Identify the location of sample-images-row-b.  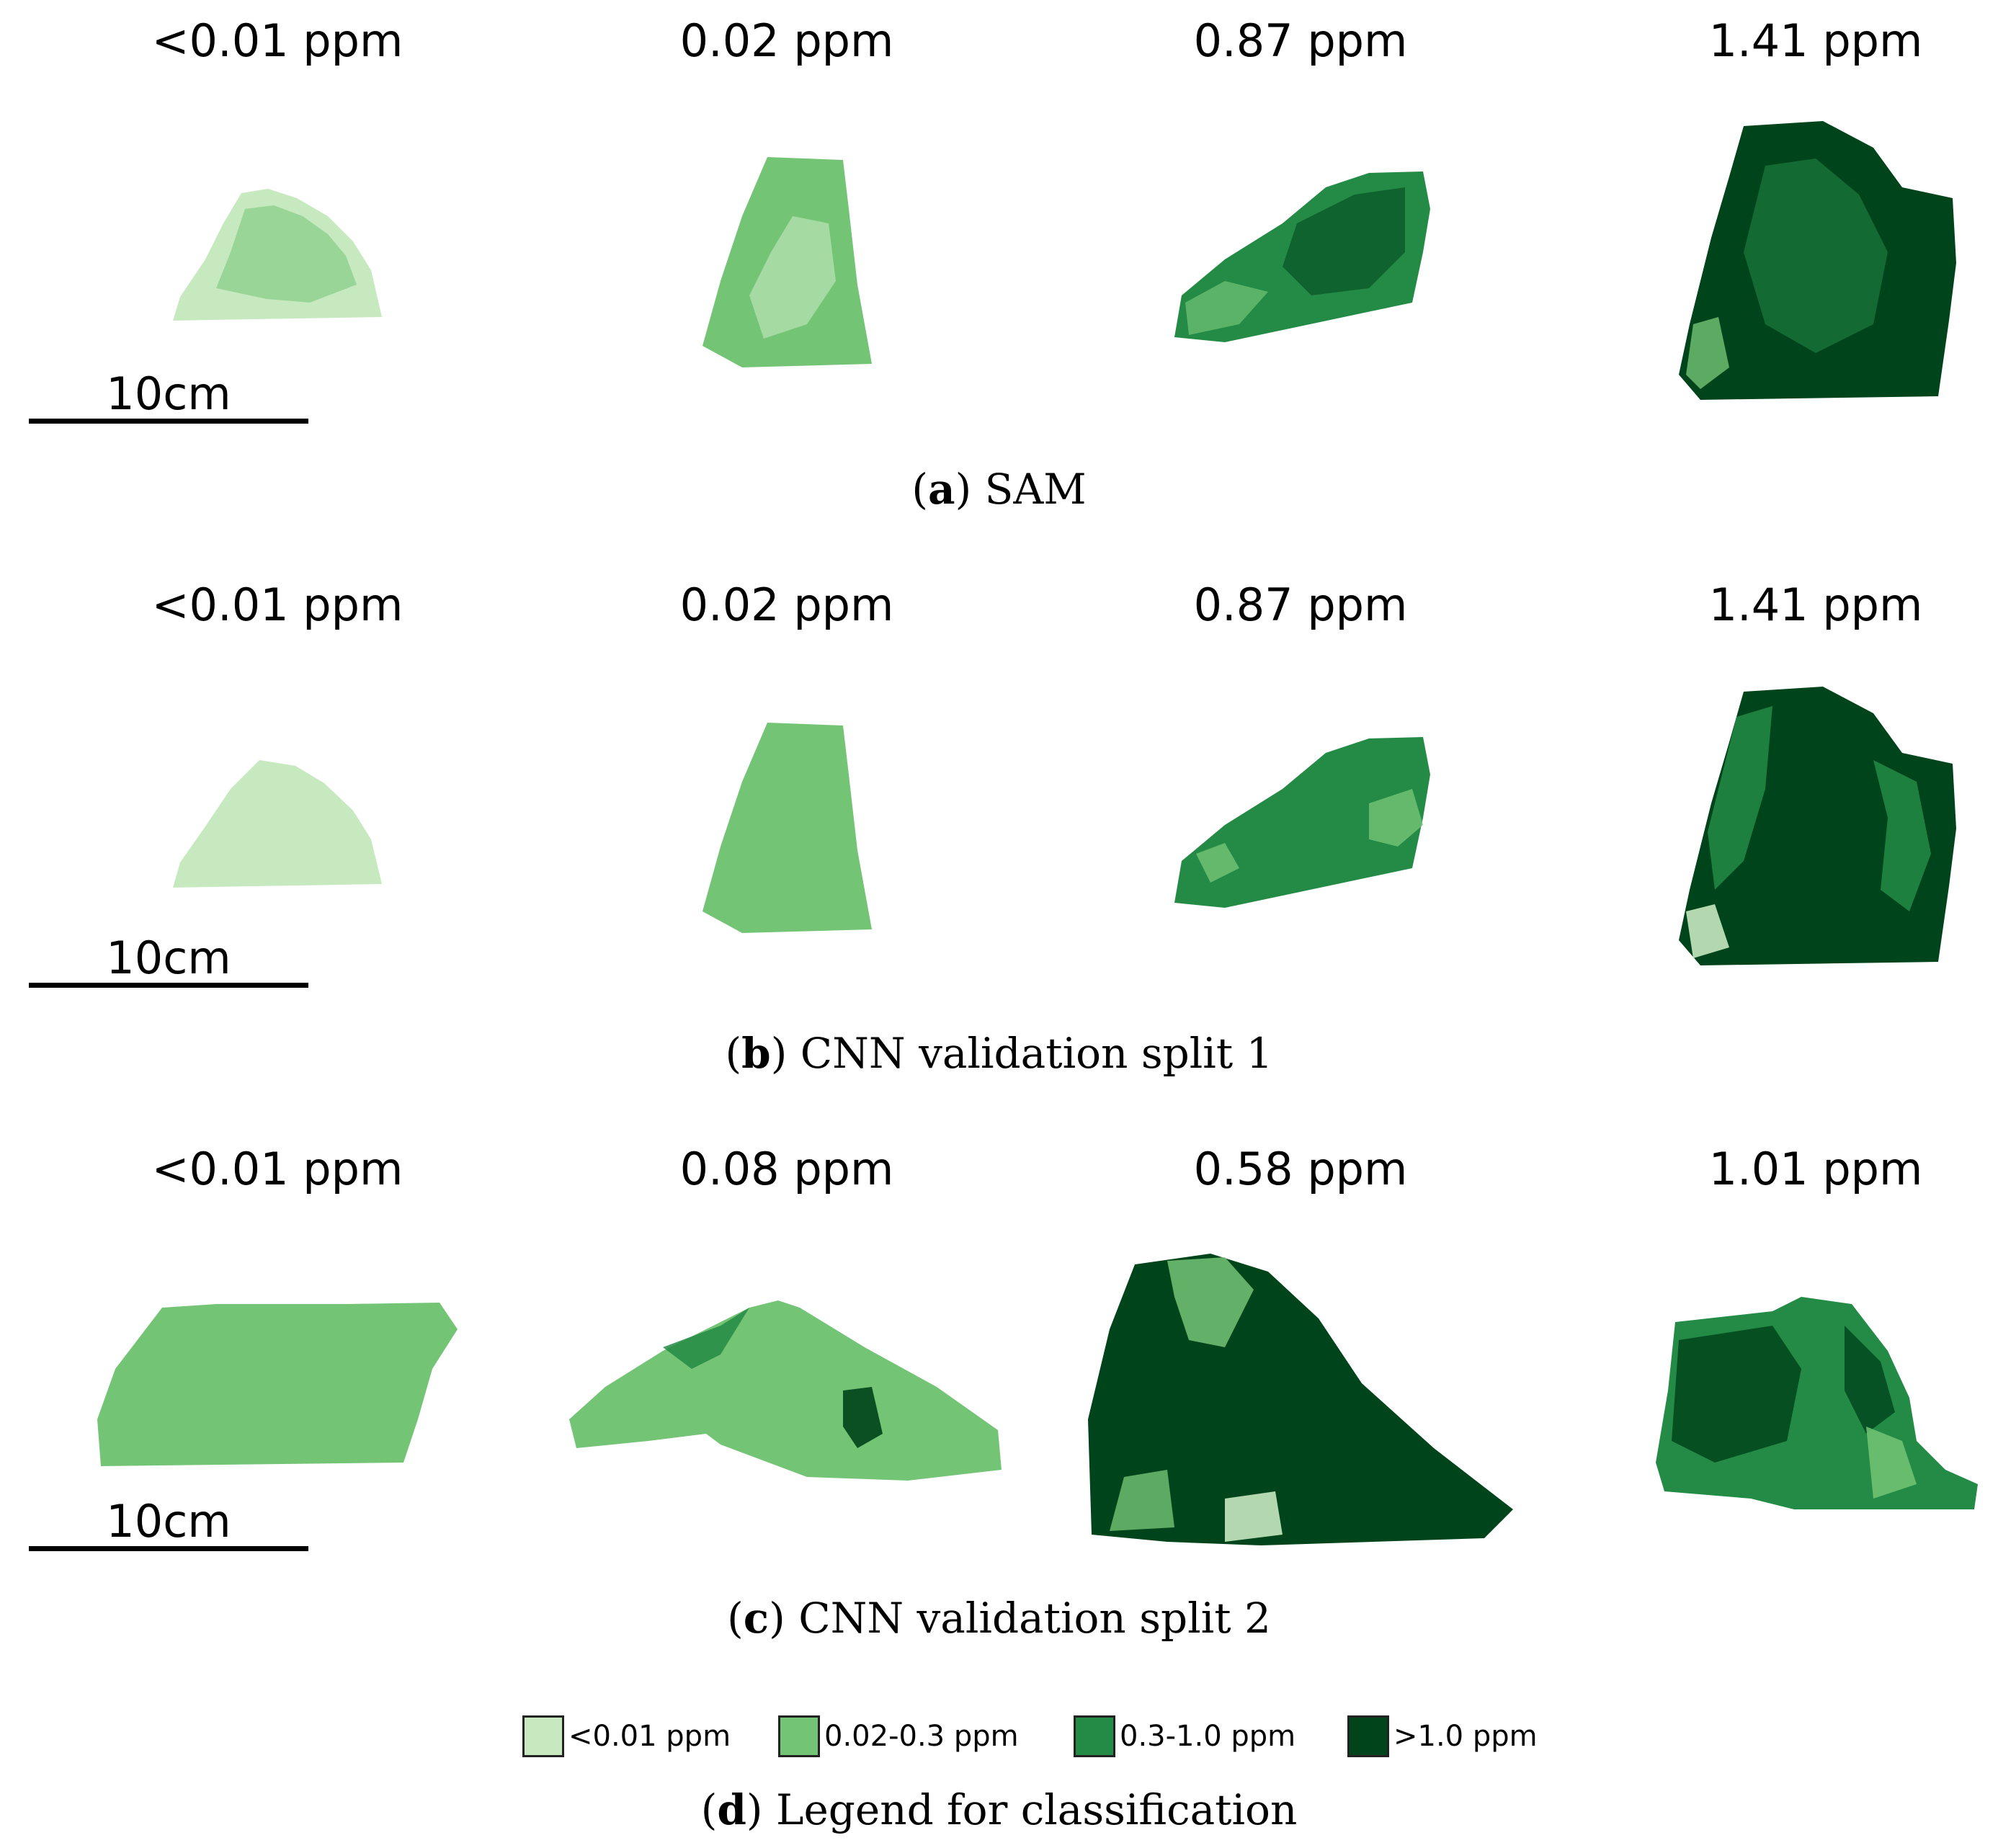
(1064, 826).